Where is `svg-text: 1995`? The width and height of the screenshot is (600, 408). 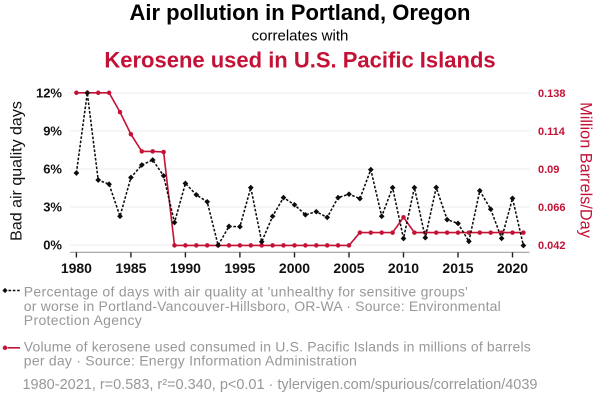 svg-text: 1995 is located at coordinates (239, 268).